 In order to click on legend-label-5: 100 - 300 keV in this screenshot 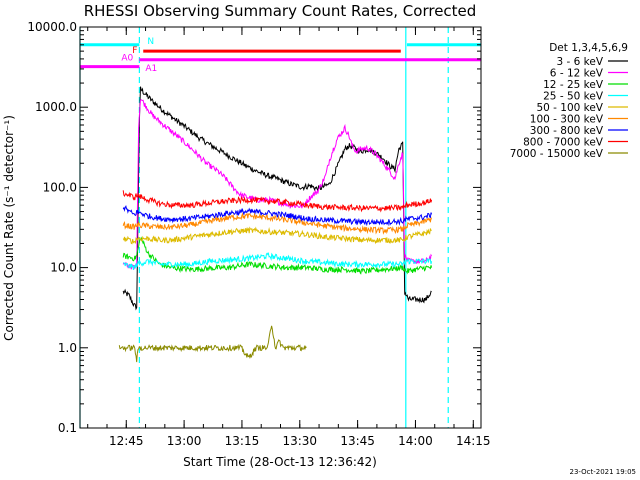, I will do `click(567, 120)`.